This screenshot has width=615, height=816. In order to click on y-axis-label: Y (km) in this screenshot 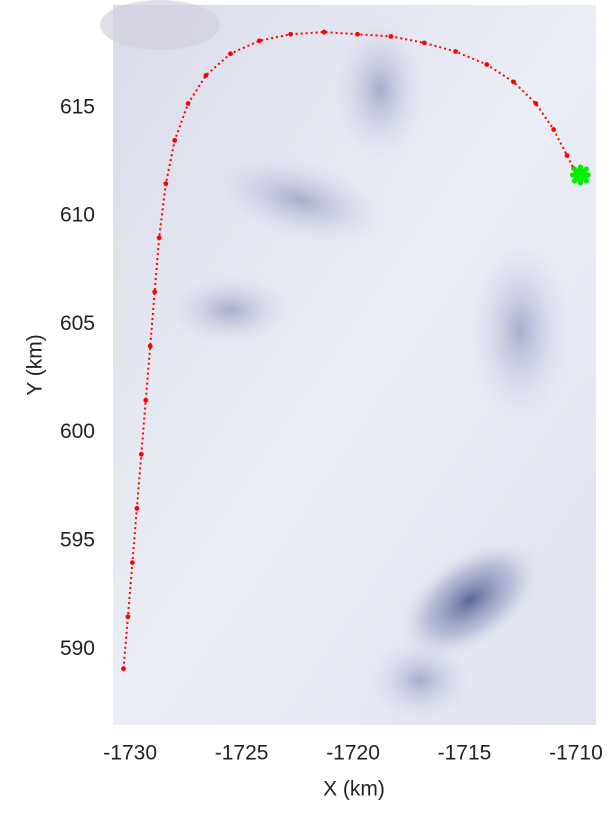, I will do `click(35, 364)`.